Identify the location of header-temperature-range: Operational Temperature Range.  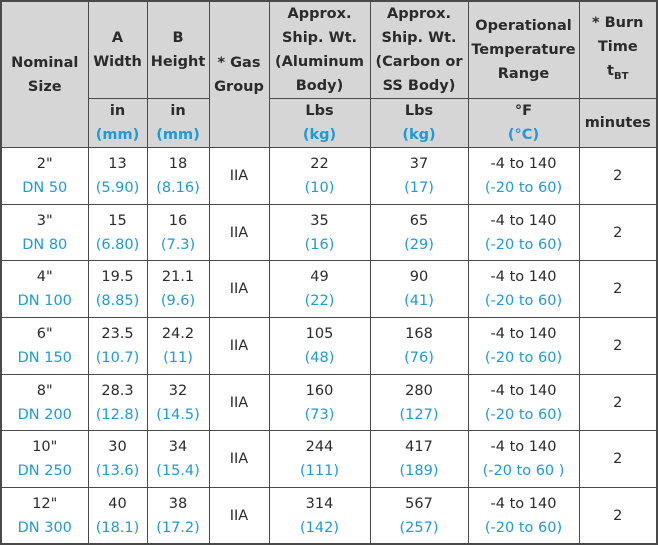
(523, 49).